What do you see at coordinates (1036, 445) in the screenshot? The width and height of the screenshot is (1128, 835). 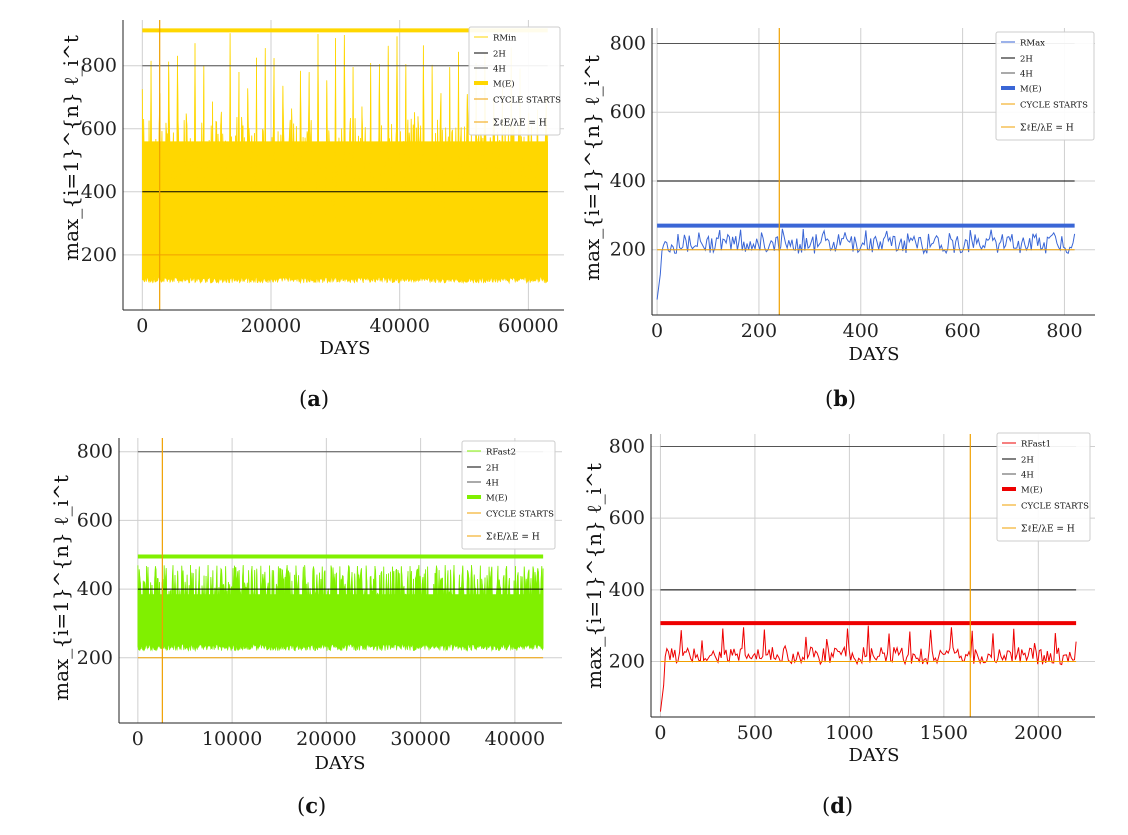 I see `chart-d-legend-label-0: RFast1` at bounding box center [1036, 445].